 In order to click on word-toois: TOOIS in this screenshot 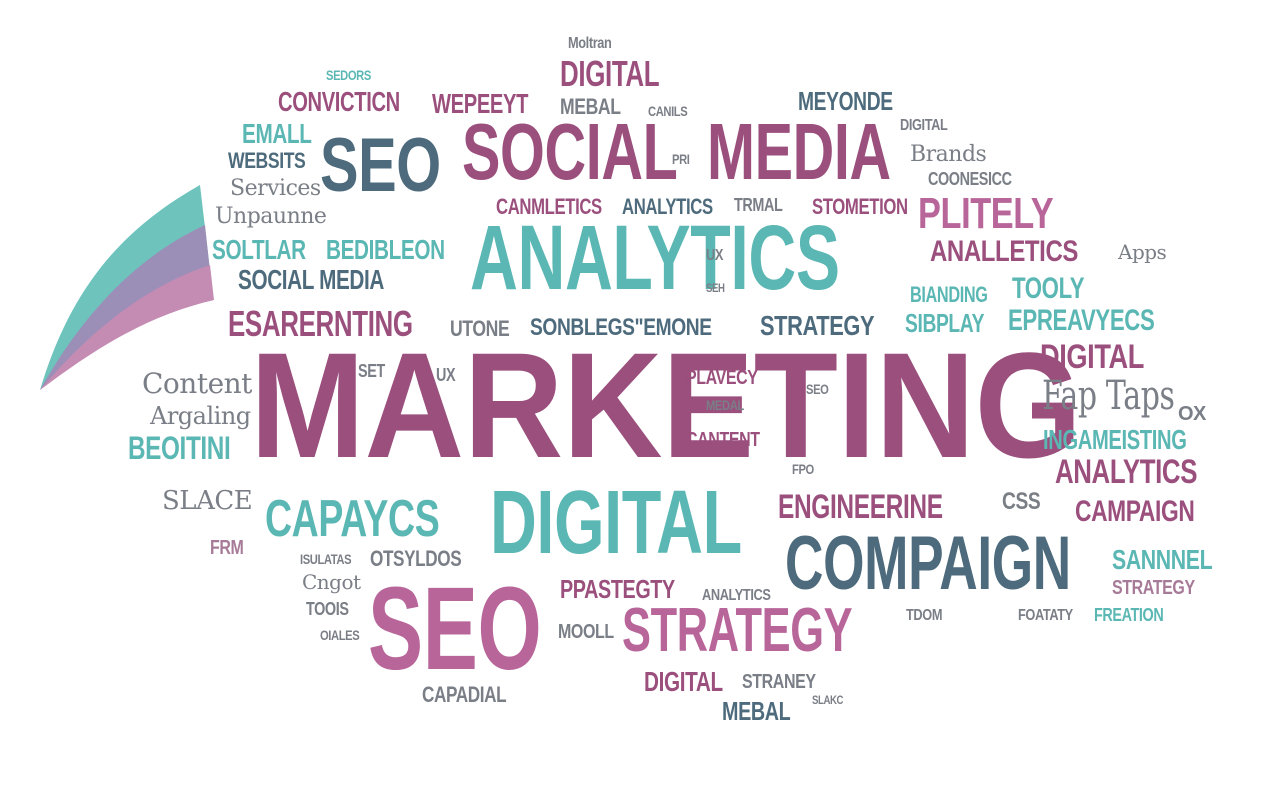, I will do `click(327, 609)`.